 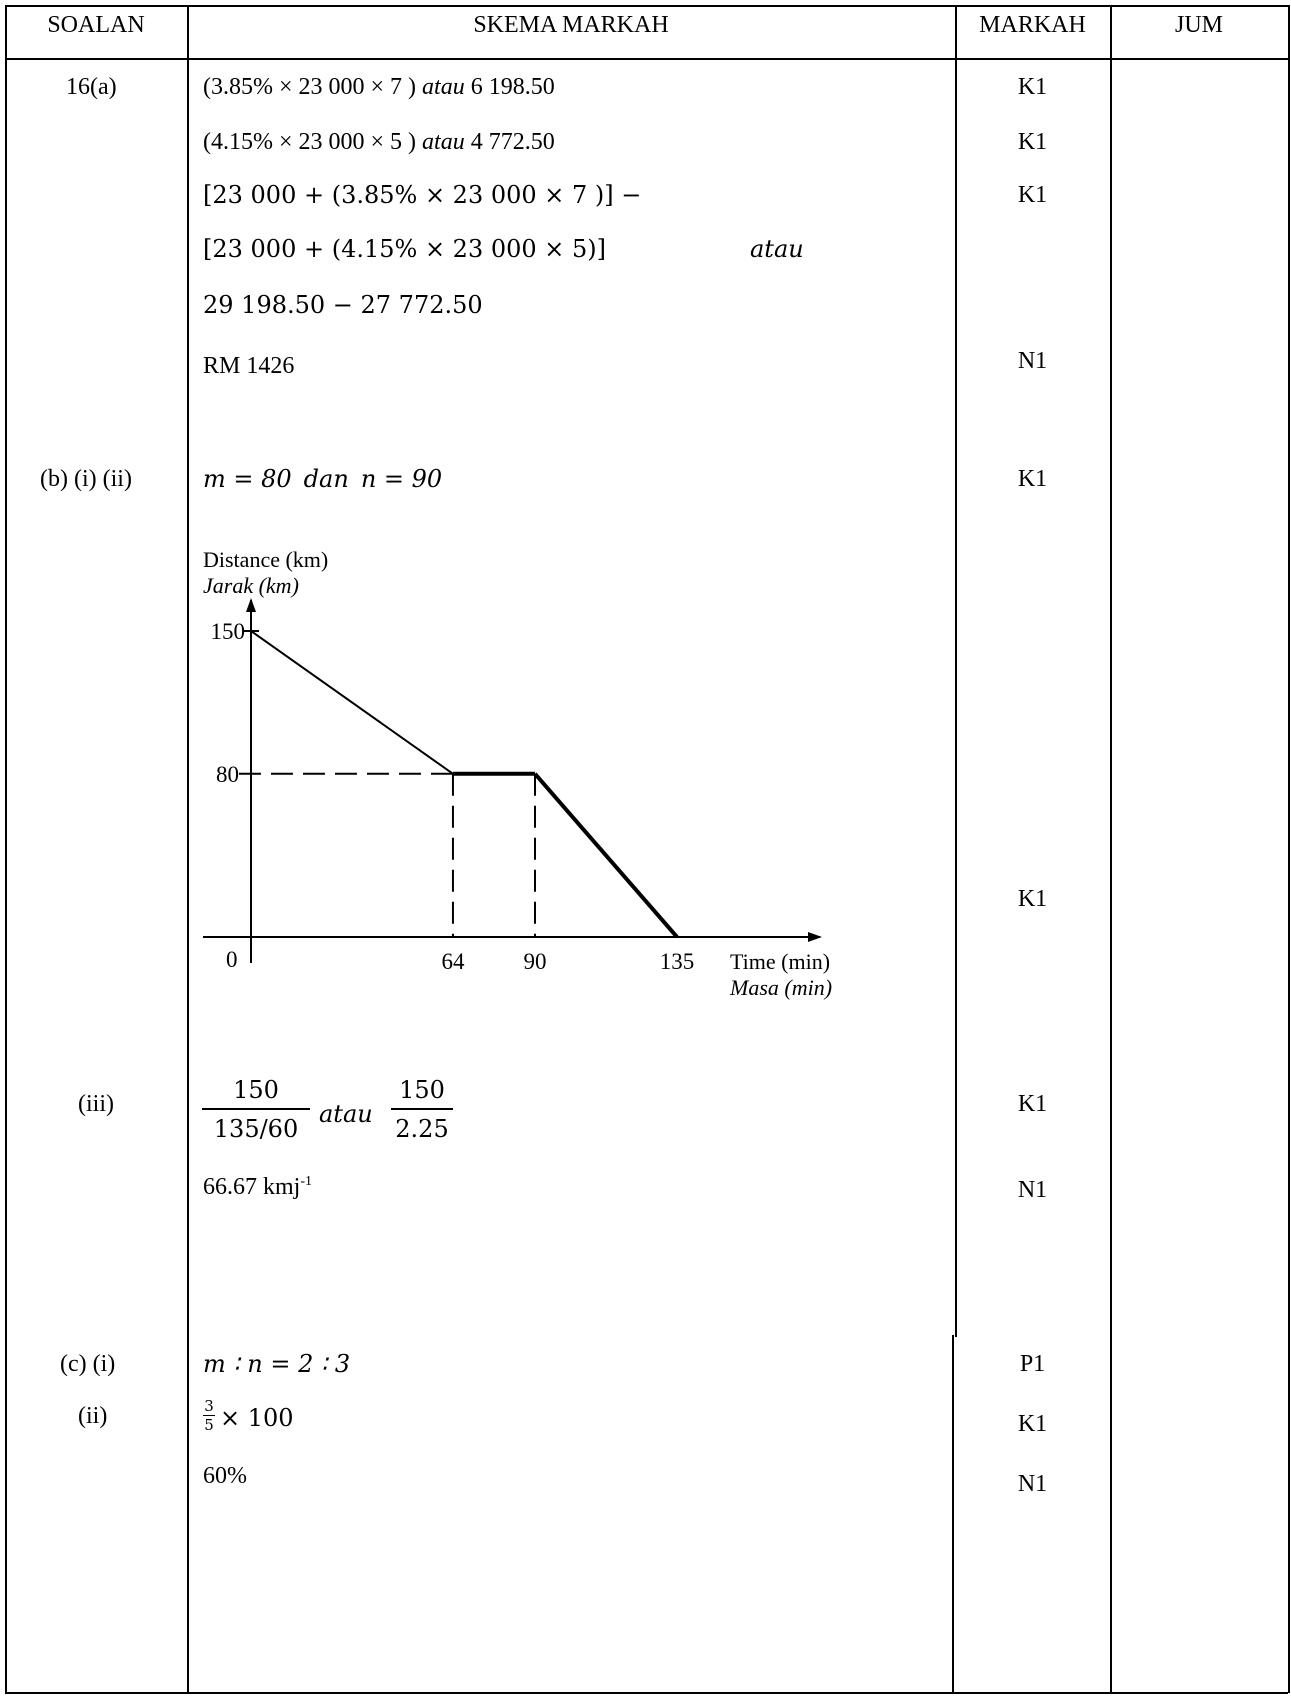 What do you see at coordinates (401, 479) in the screenshot?
I see `q16b-n-value: n = 90` at bounding box center [401, 479].